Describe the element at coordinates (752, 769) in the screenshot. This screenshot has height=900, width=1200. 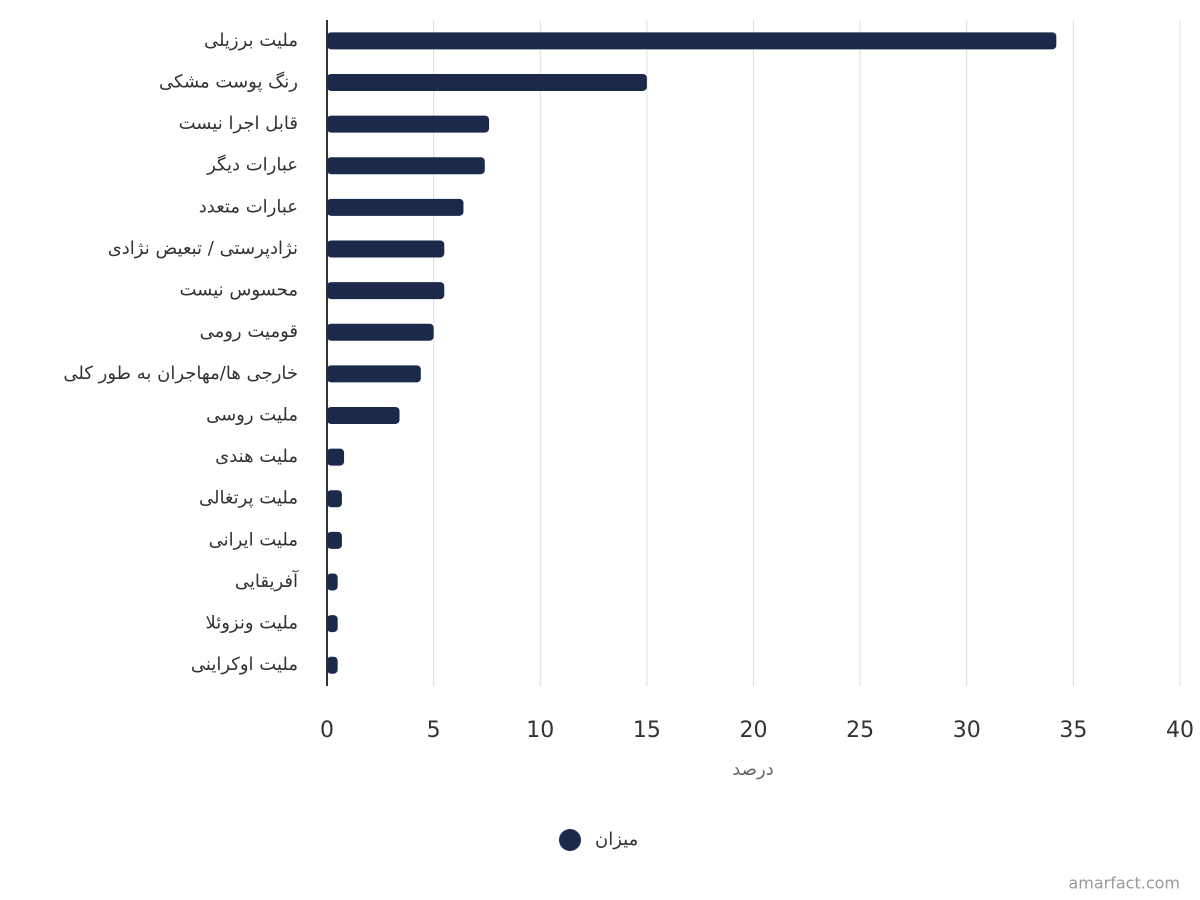
I see `x-axis-title: درصد` at that location.